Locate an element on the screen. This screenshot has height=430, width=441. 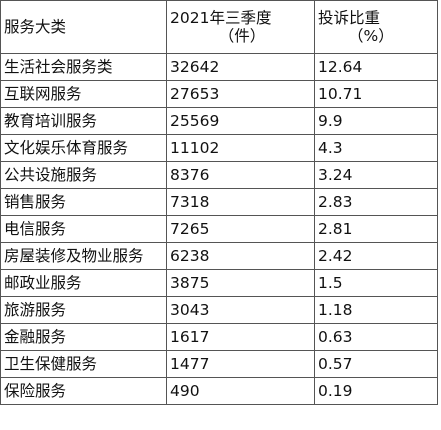
row-category-cell: 房屋装修及物业服务 is located at coordinates (83, 256).